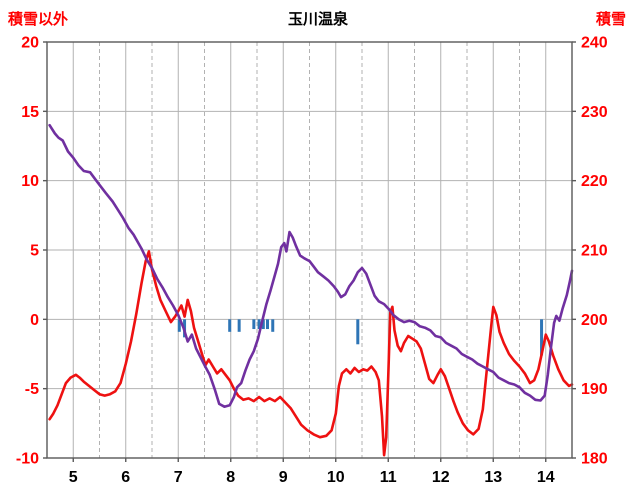  What do you see at coordinates (317, 19) in the screenshot?
I see `chart-title: 玉川温泉` at bounding box center [317, 19].